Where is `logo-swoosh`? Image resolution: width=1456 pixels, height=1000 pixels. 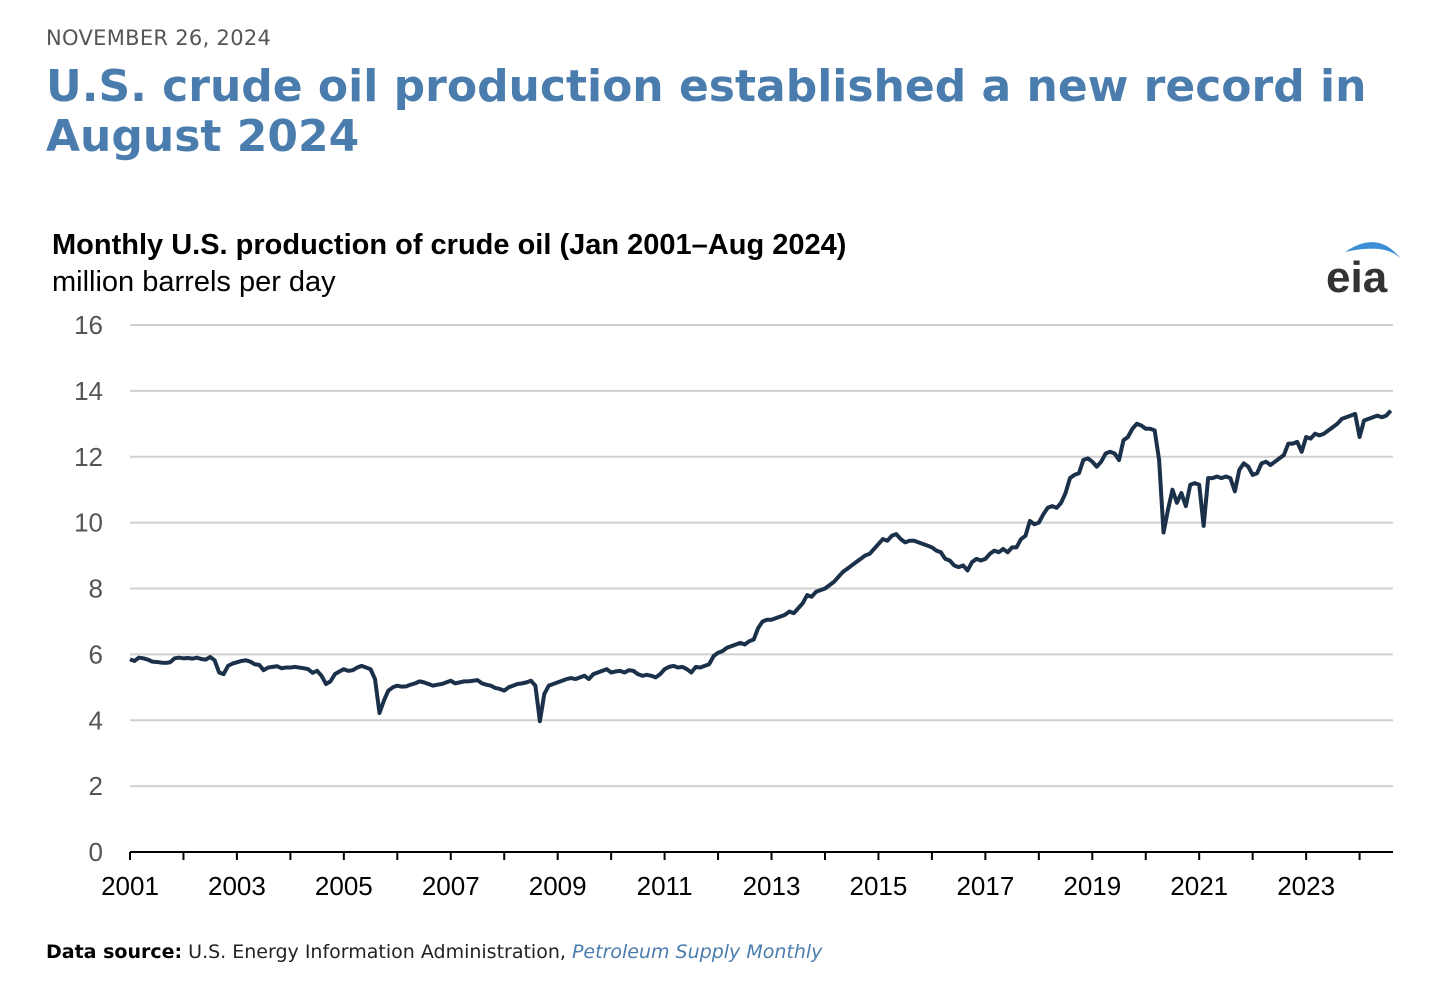
logo-swoosh is located at coordinates (1374, 252).